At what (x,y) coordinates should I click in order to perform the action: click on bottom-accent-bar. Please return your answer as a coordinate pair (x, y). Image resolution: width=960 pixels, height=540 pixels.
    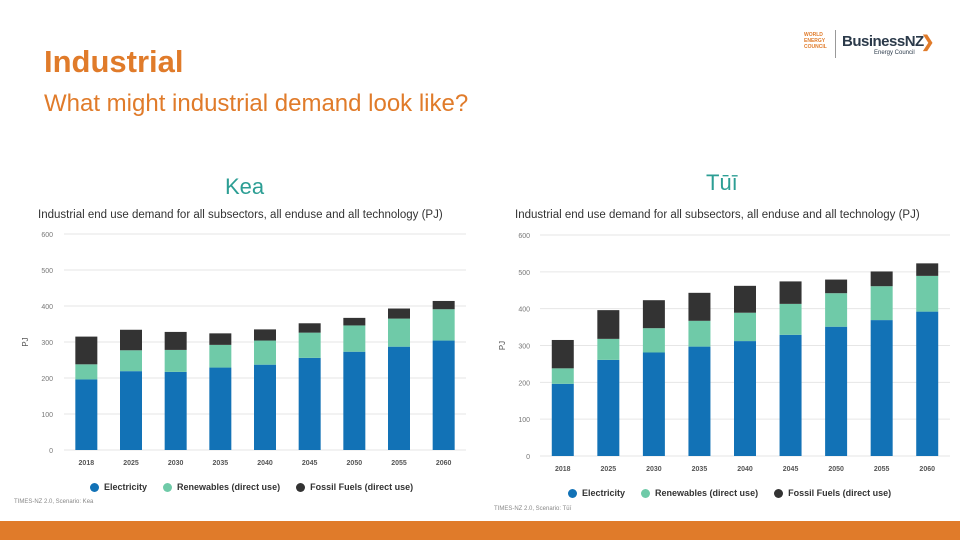
    Looking at the image, I should click on (480, 530).